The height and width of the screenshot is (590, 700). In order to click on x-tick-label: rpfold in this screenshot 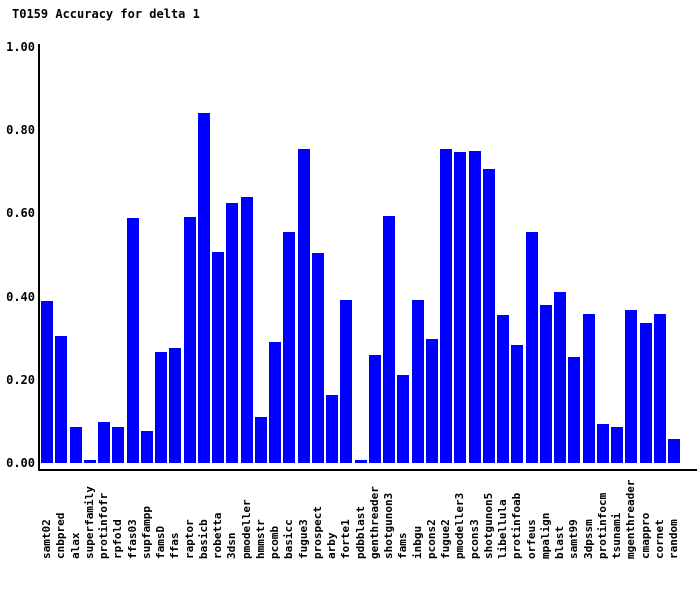, I will do `click(117, 539)`.